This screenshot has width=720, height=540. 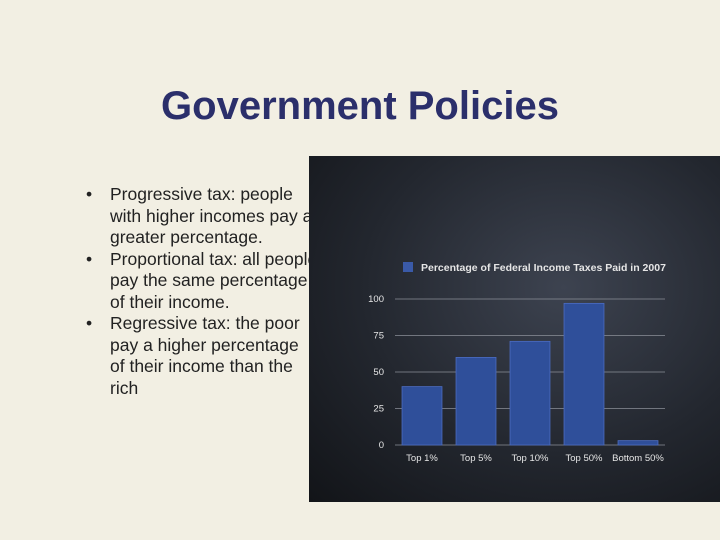 I want to click on bars, so click(x=530, y=374).